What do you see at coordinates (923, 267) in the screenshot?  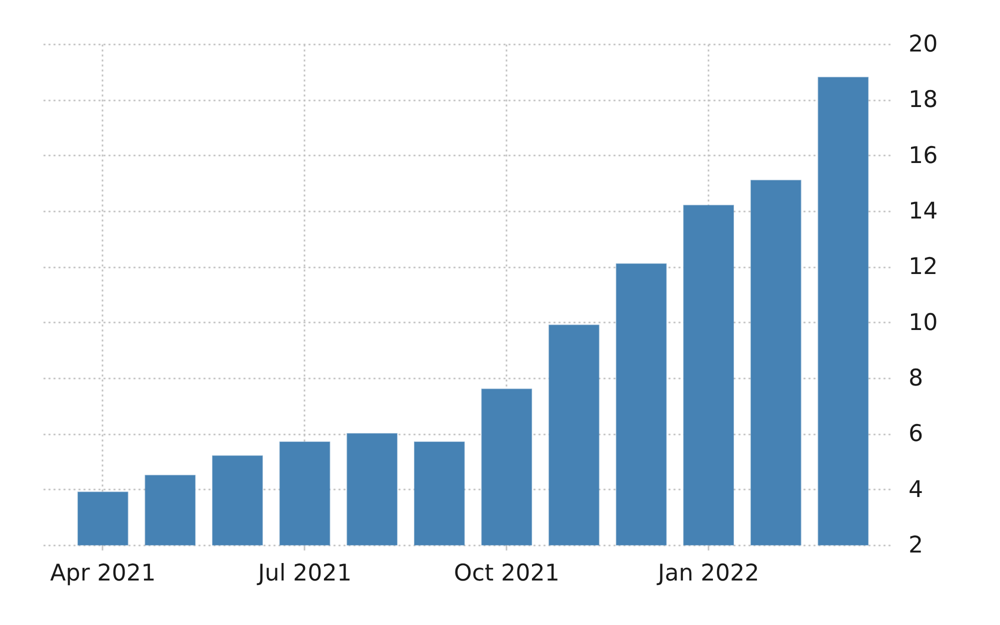 I see `y-tick-label: 12` at bounding box center [923, 267].